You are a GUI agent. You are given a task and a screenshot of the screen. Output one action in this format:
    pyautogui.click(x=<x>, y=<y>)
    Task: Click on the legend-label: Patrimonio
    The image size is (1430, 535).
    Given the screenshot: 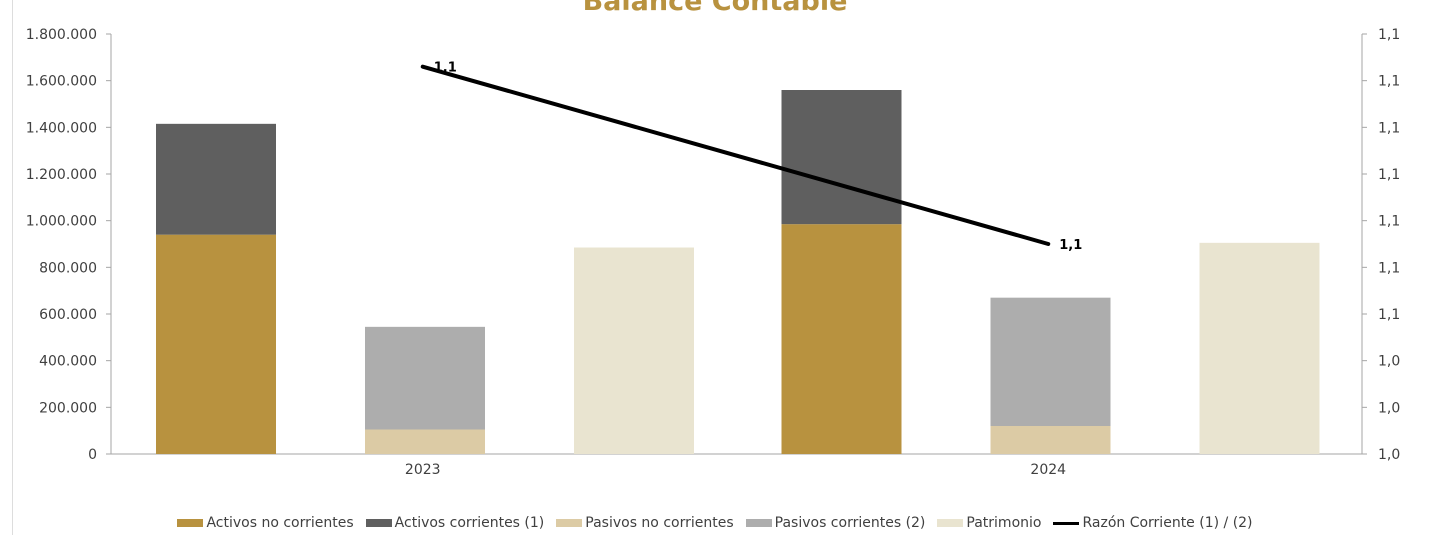 What is the action you would take?
    pyautogui.click(x=1004, y=523)
    